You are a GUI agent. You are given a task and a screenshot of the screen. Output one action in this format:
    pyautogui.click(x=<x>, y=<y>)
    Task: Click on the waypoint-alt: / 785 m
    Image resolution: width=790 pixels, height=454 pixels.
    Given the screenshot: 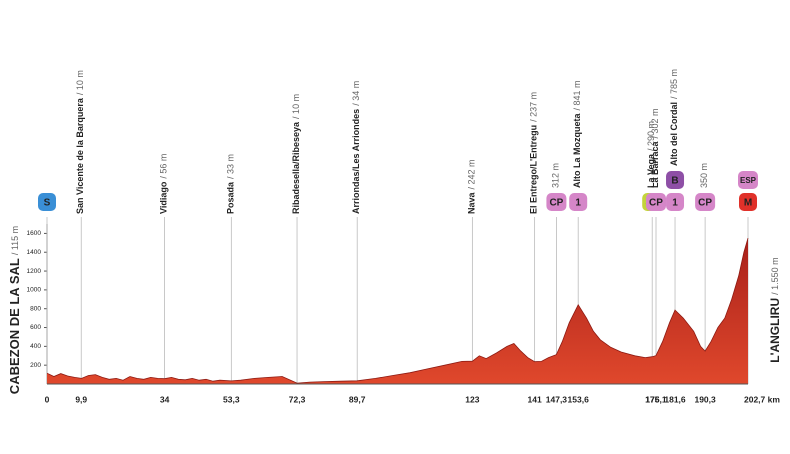 What is the action you would take?
    pyautogui.click(x=674, y=84)
    